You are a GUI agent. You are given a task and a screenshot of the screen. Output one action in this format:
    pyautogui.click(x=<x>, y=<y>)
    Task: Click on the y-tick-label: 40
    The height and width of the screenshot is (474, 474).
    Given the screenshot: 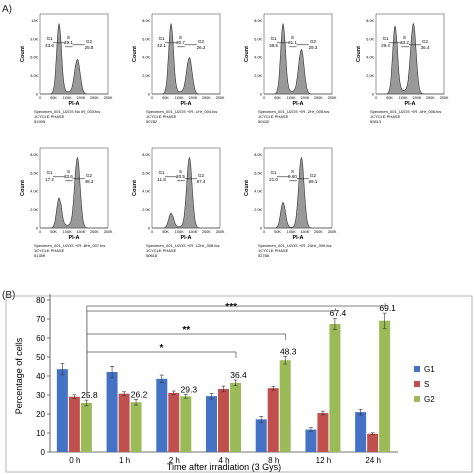 What is the action you would take?
    pyautogui.click(x=40, y=376)
    